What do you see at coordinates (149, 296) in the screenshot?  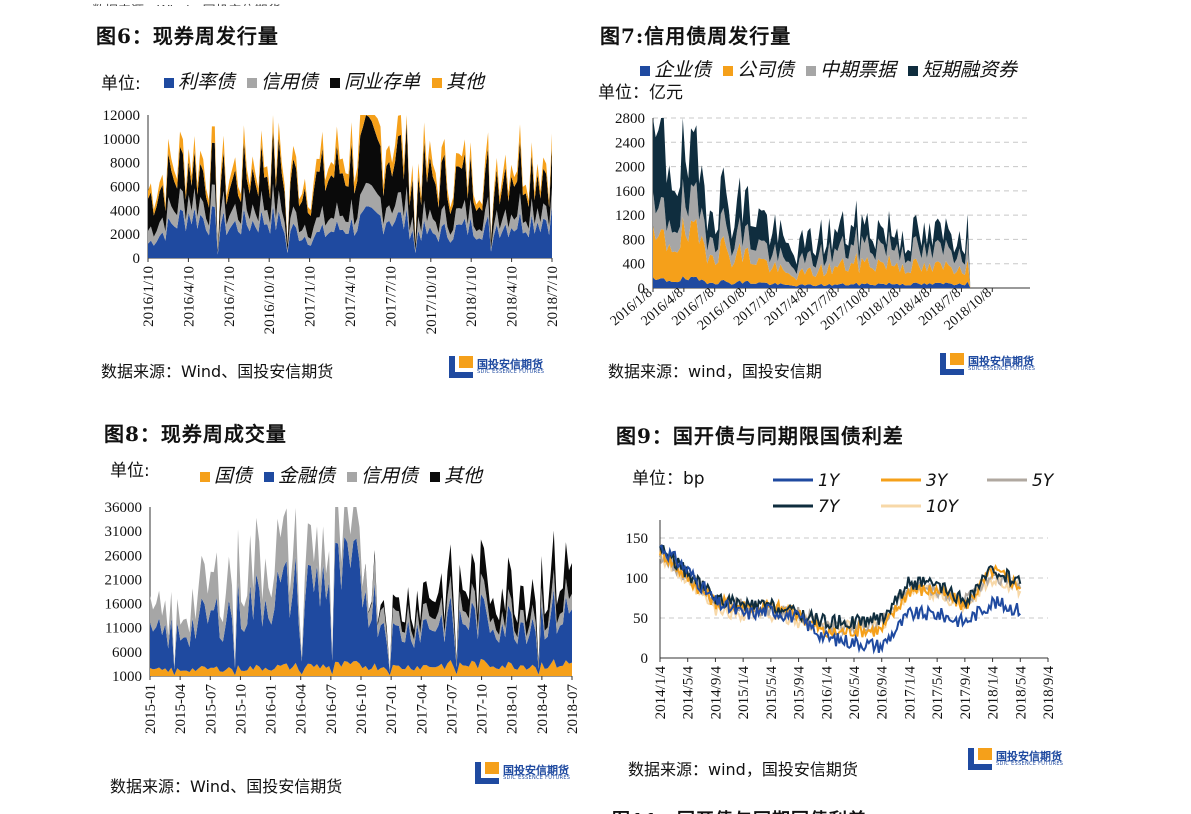 I see `x-tick-label: 2016/1/10` at bounding box center [149, 296].